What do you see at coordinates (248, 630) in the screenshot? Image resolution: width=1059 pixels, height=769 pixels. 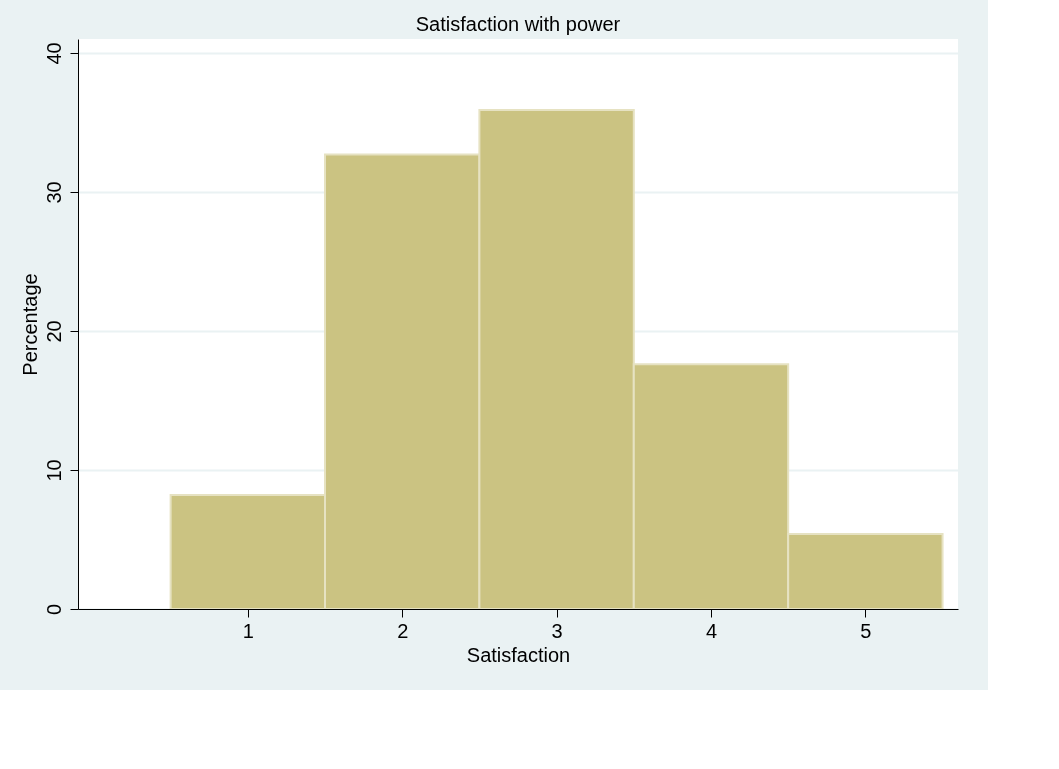 I see `x-tick-label: 1` at bounding box center [248, 630].